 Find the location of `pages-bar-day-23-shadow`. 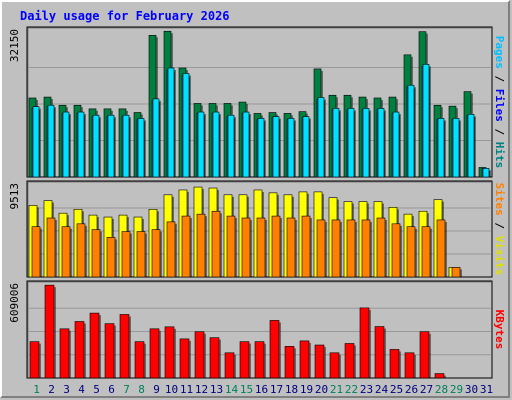

pages-bar-day-23-shadow is located at coordinates (370, 143).